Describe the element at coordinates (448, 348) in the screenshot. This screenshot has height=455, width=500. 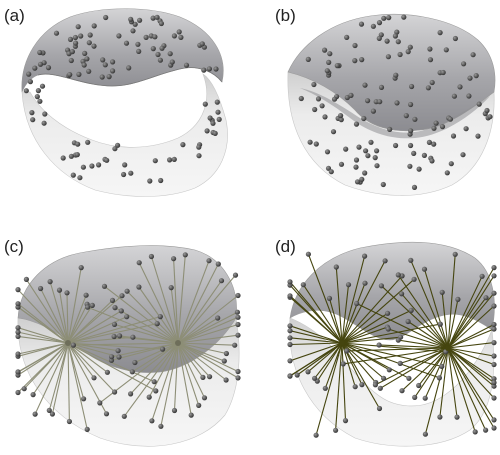
I see `panel-d-hub-right` at that location.